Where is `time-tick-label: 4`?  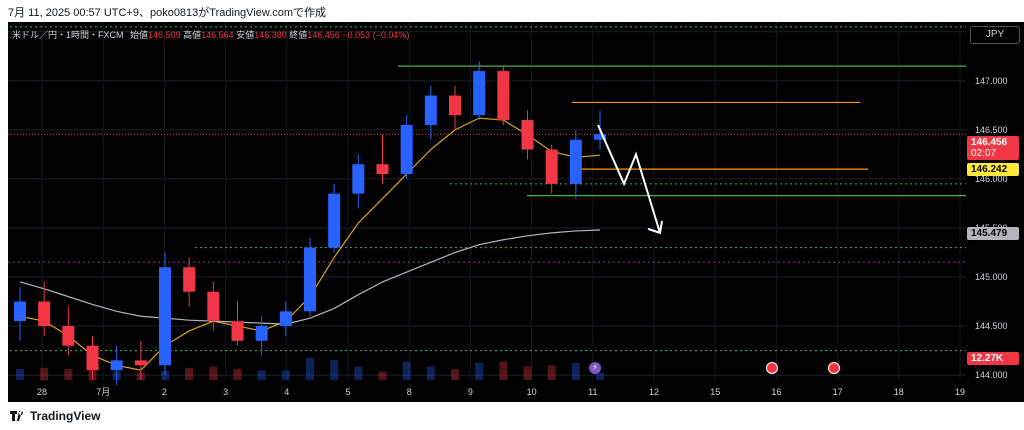 time-tick-label: 4 is located at coordinates (286, 392).